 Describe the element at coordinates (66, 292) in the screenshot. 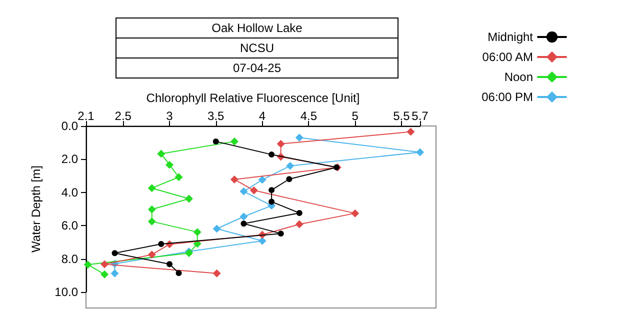

I see `y-tick-label: 10.0` at that location.